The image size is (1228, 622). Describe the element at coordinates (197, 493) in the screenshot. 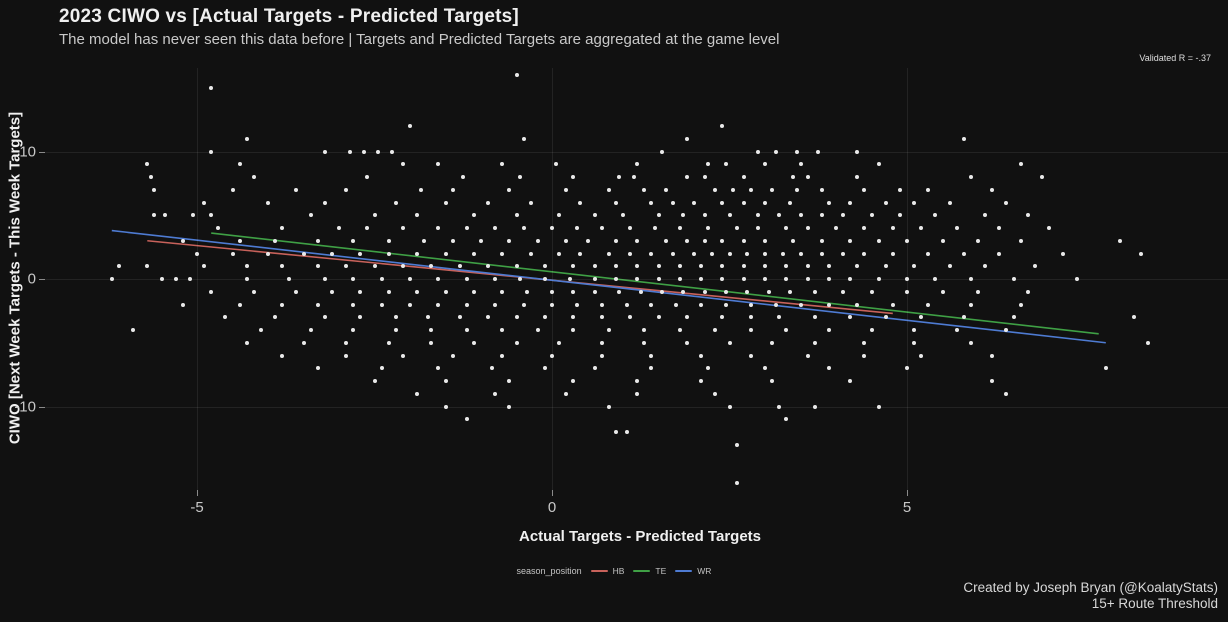

I see `x-tick-mark` at that location.